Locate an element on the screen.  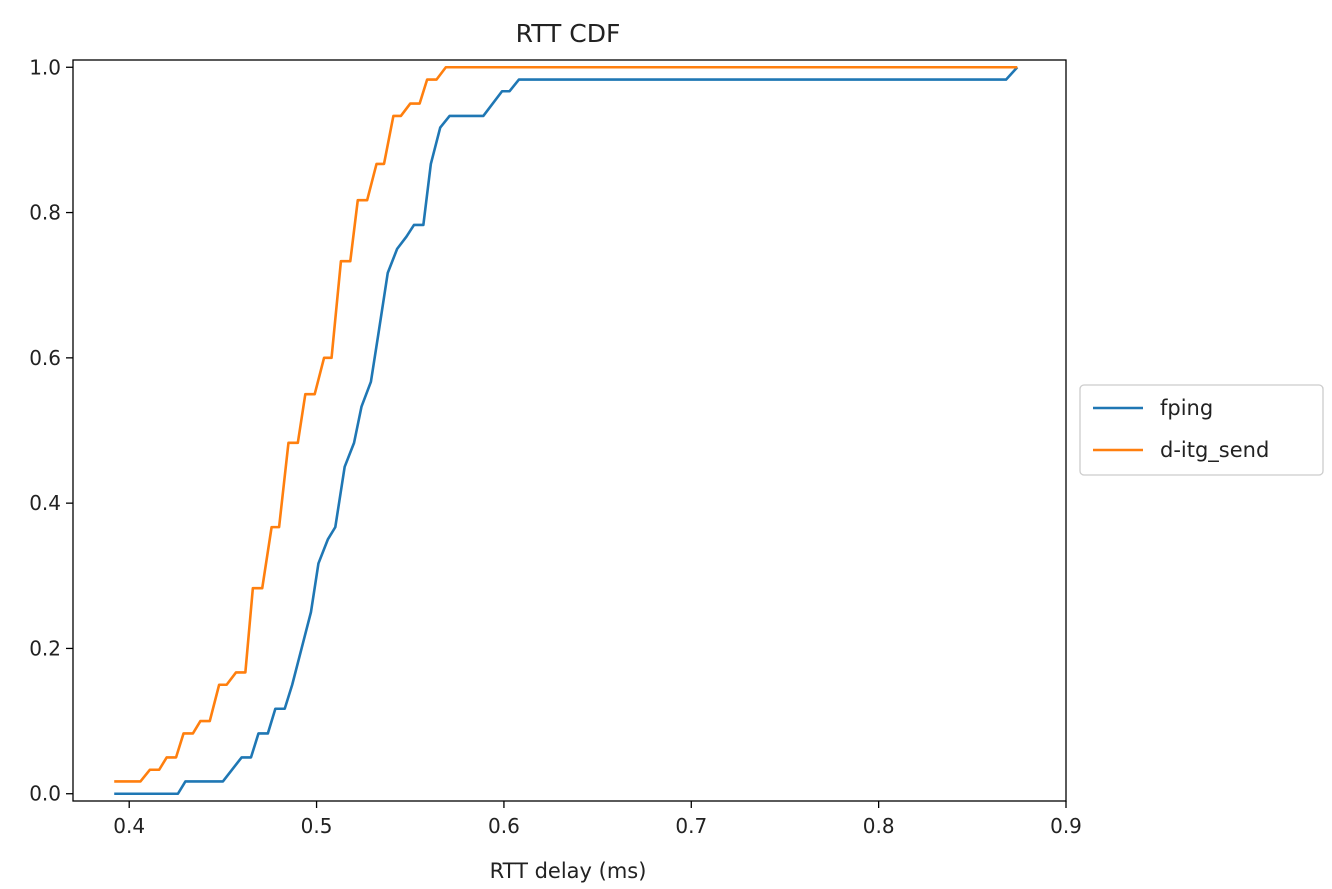
legend-label-fping: fping is located at coordinates (1186, 408).